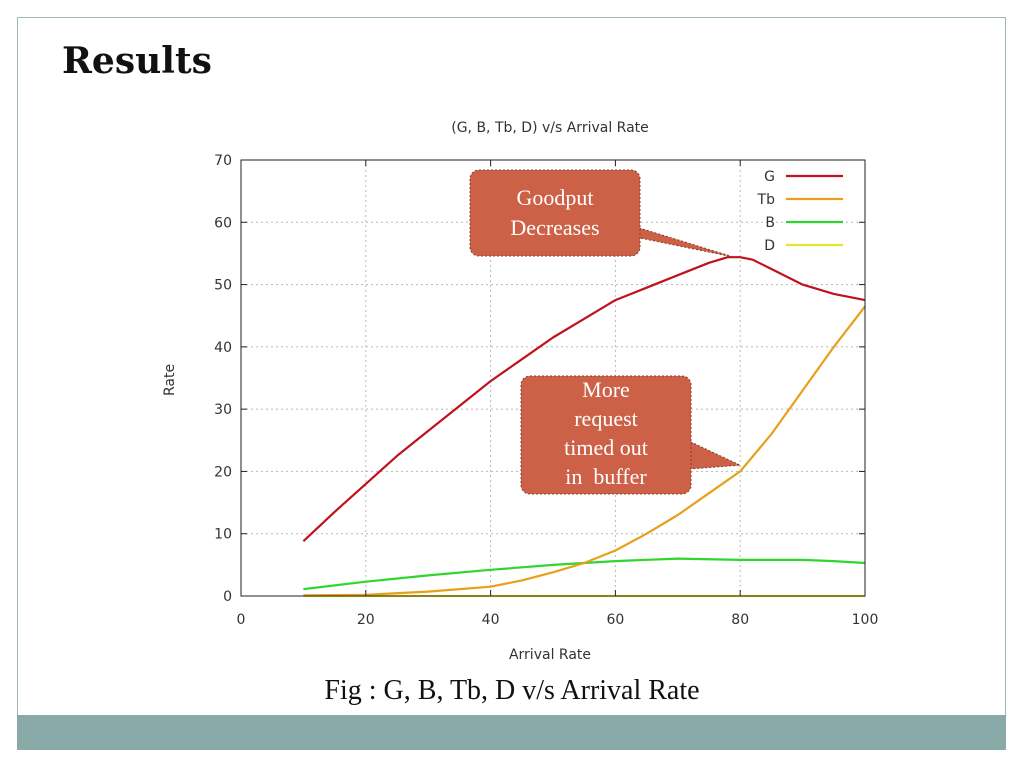 The image size is (1024, 768). I want to click on footer-bar, so click(511, 732).